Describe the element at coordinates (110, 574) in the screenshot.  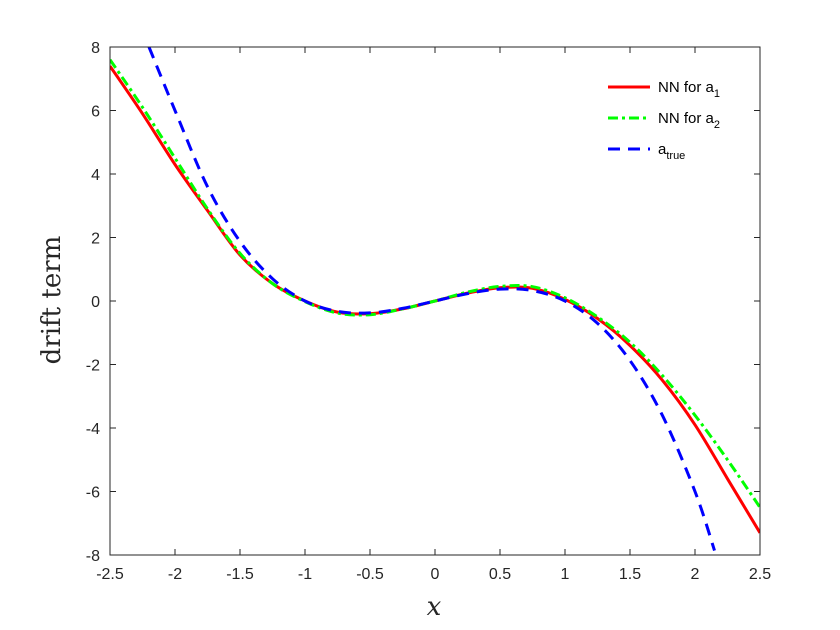
I see `x-tick-label: -2.5` at that location.